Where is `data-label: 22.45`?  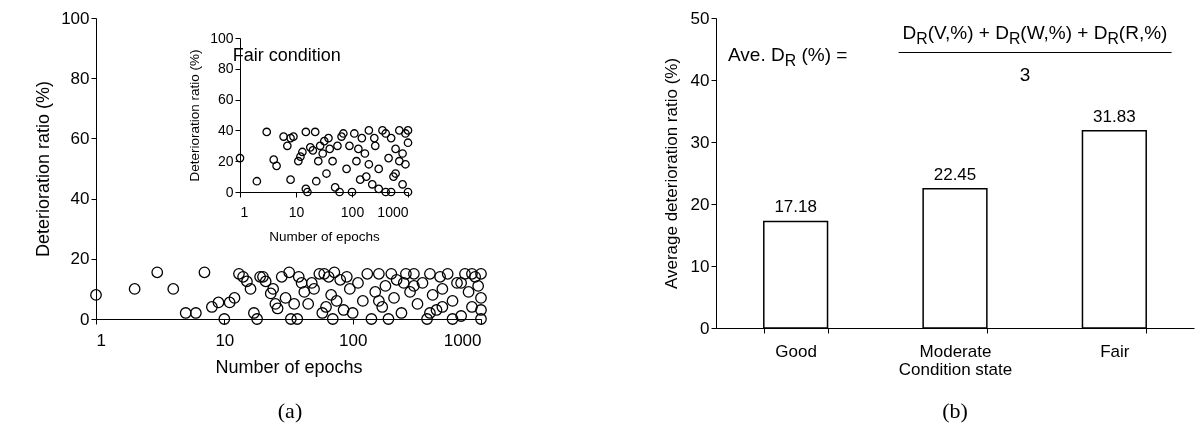
data-label: 22.45 is located at coordinates (955, 174).